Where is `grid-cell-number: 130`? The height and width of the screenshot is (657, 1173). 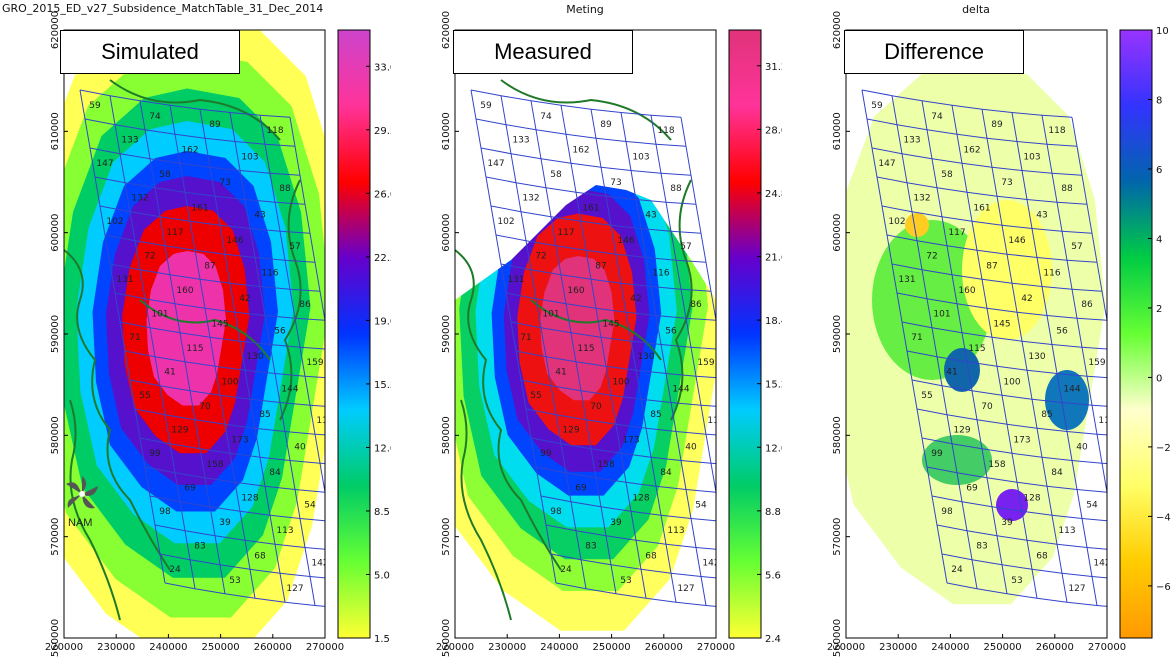 grid-cell-number: 130 is located at coordinates (254, 357).